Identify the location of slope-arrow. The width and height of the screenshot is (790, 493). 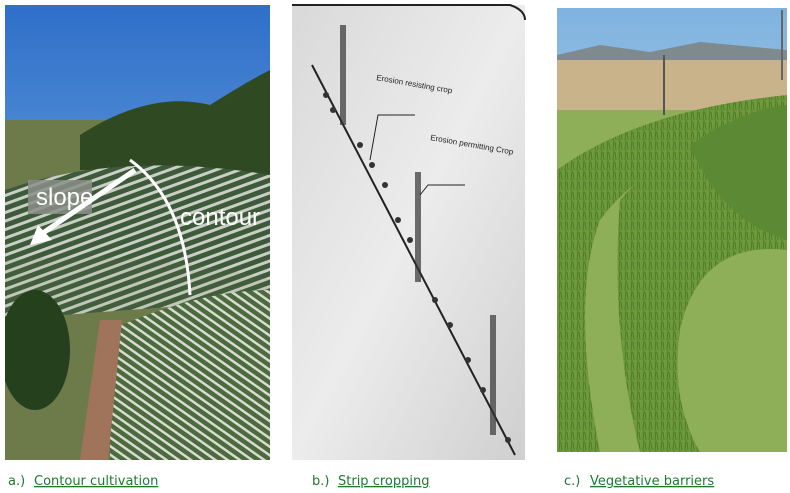
(87, 202).